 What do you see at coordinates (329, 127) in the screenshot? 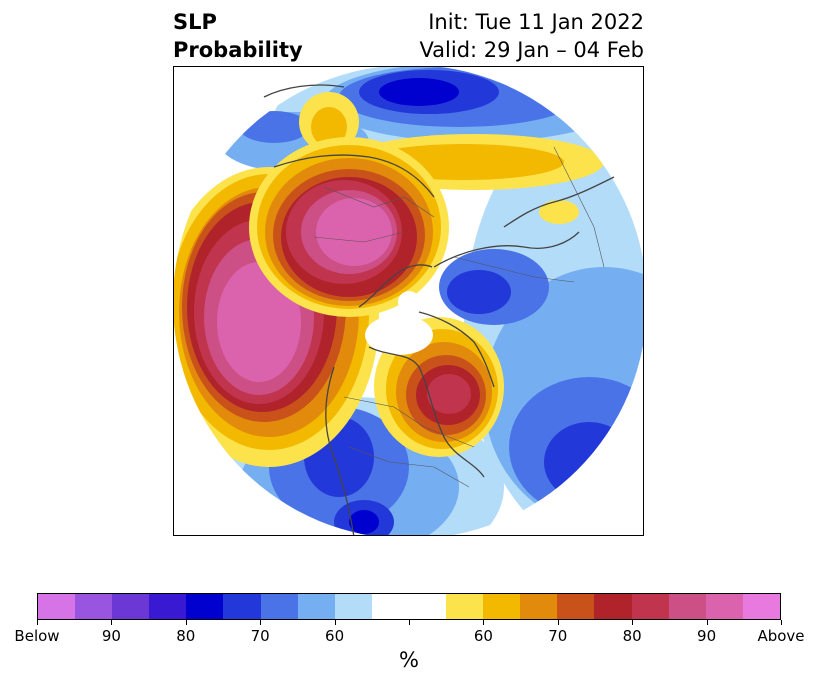
I see `region-nw-gold` at bounding box center [329, 127].